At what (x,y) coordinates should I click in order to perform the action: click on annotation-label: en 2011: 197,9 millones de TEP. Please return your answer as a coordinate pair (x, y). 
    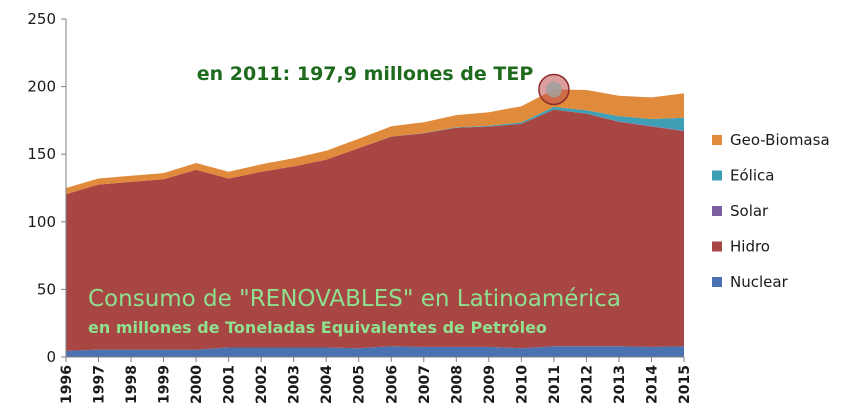
    Looking at the image, I should click on (365, 74).